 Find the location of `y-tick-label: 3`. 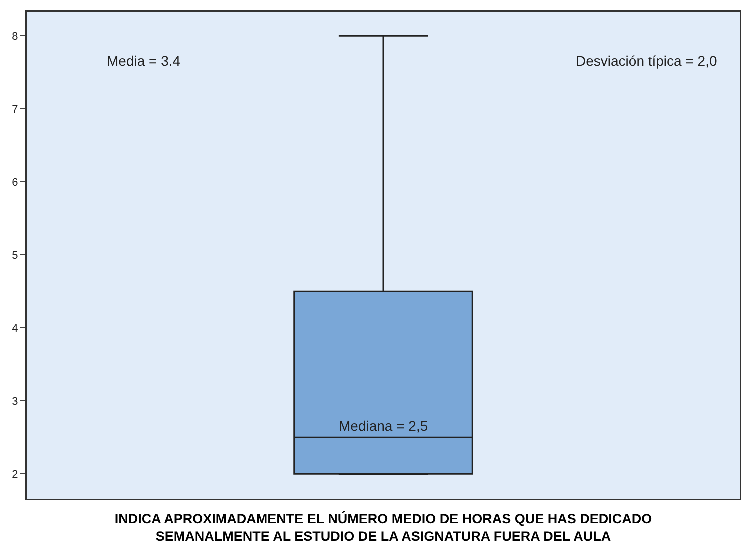

y-tick-label: 3 is located at coordinates (15, 402).